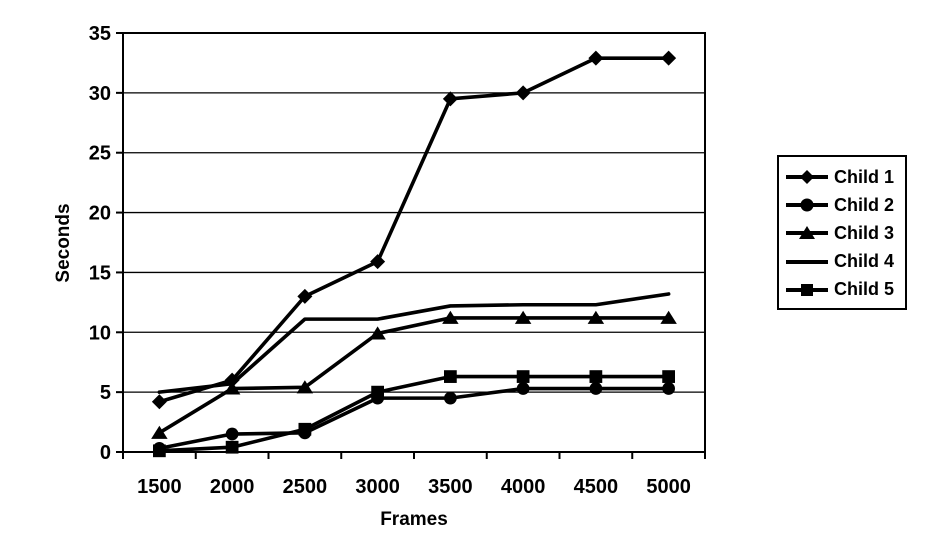 This screenshot has width=938, height=546. What do you see at coordinates (100, 34) in the screenshot?
I see `y-tick-label: 35` at bounding box center [100, 34].